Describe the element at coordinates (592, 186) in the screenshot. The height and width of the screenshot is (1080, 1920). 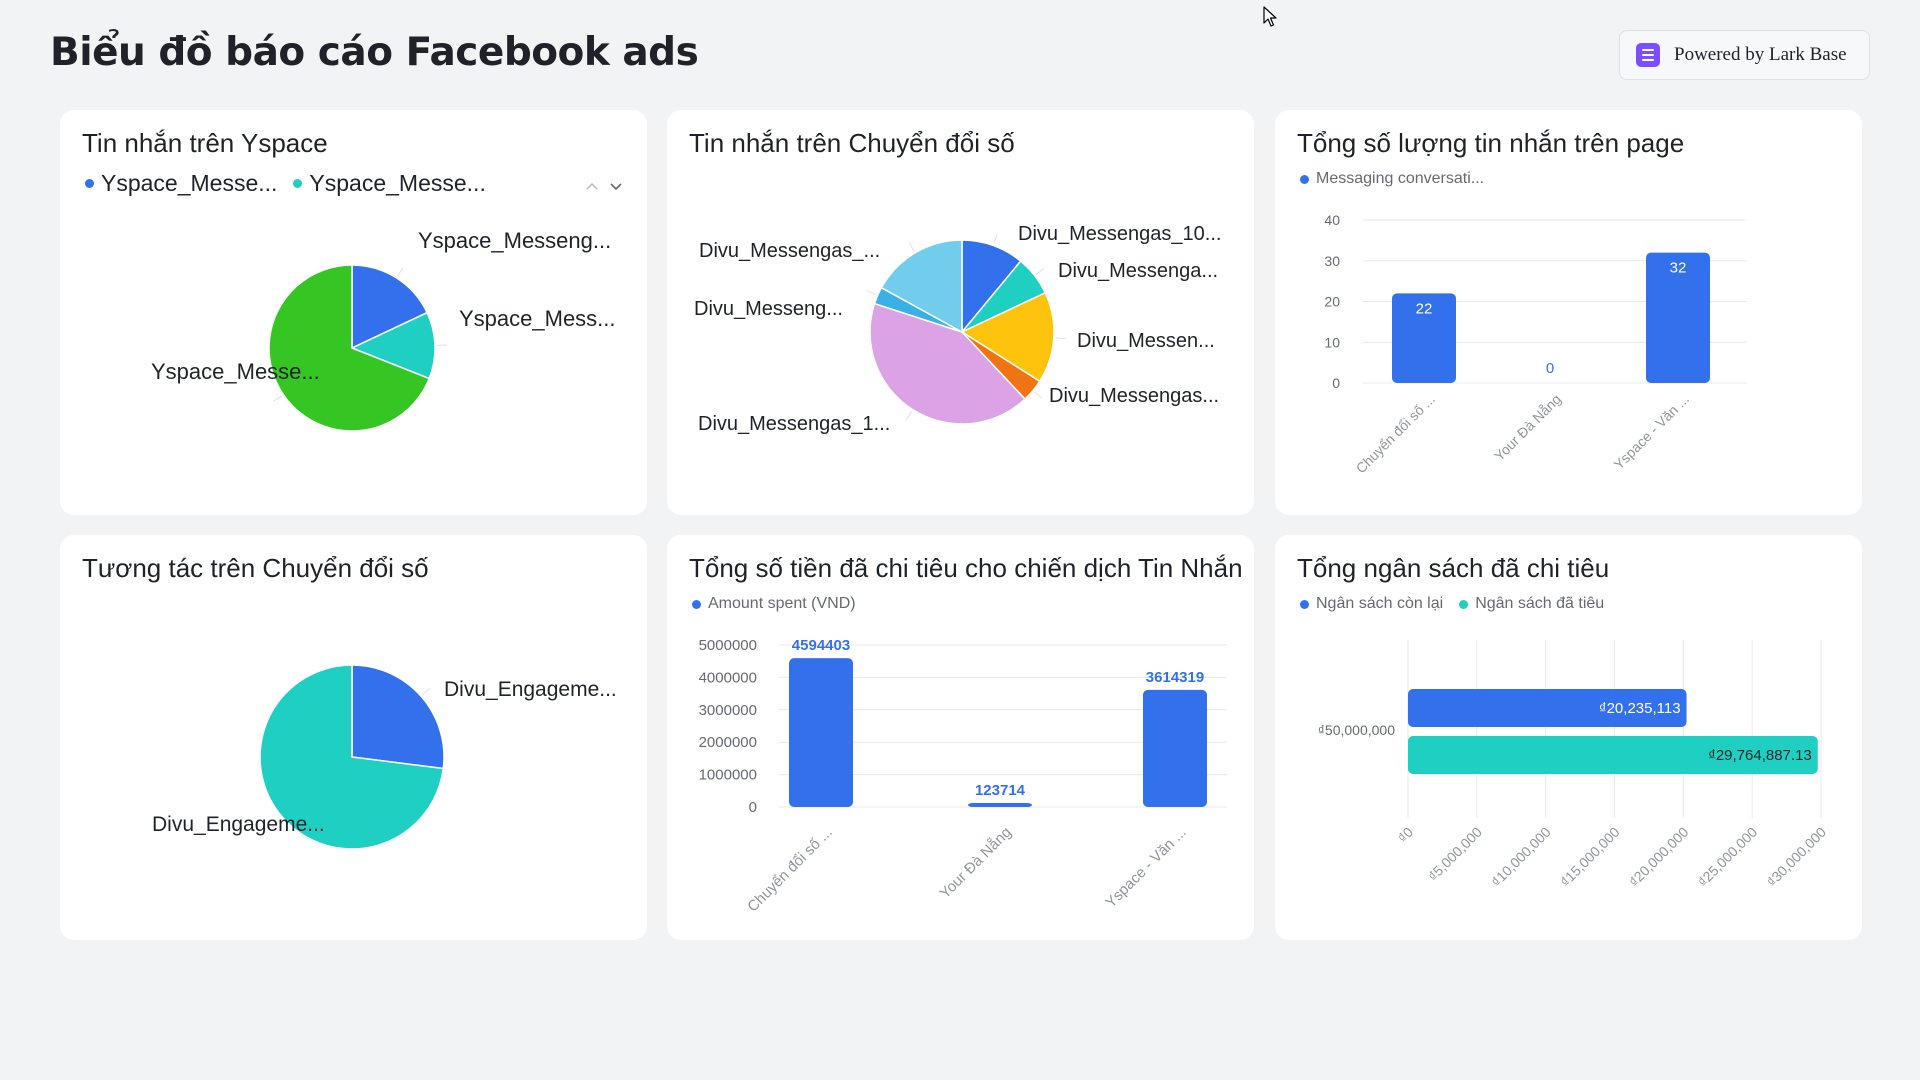
I see `legend-scroll-up-icon` at that location.